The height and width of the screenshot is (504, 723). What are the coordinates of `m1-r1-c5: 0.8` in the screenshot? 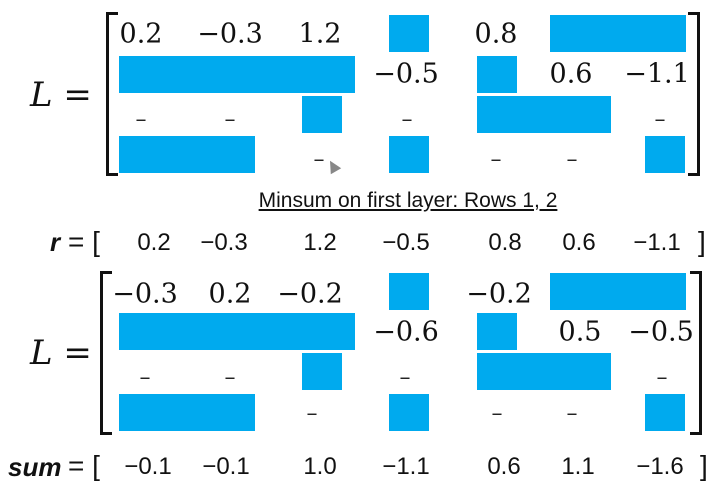 It's located at (496, 34).